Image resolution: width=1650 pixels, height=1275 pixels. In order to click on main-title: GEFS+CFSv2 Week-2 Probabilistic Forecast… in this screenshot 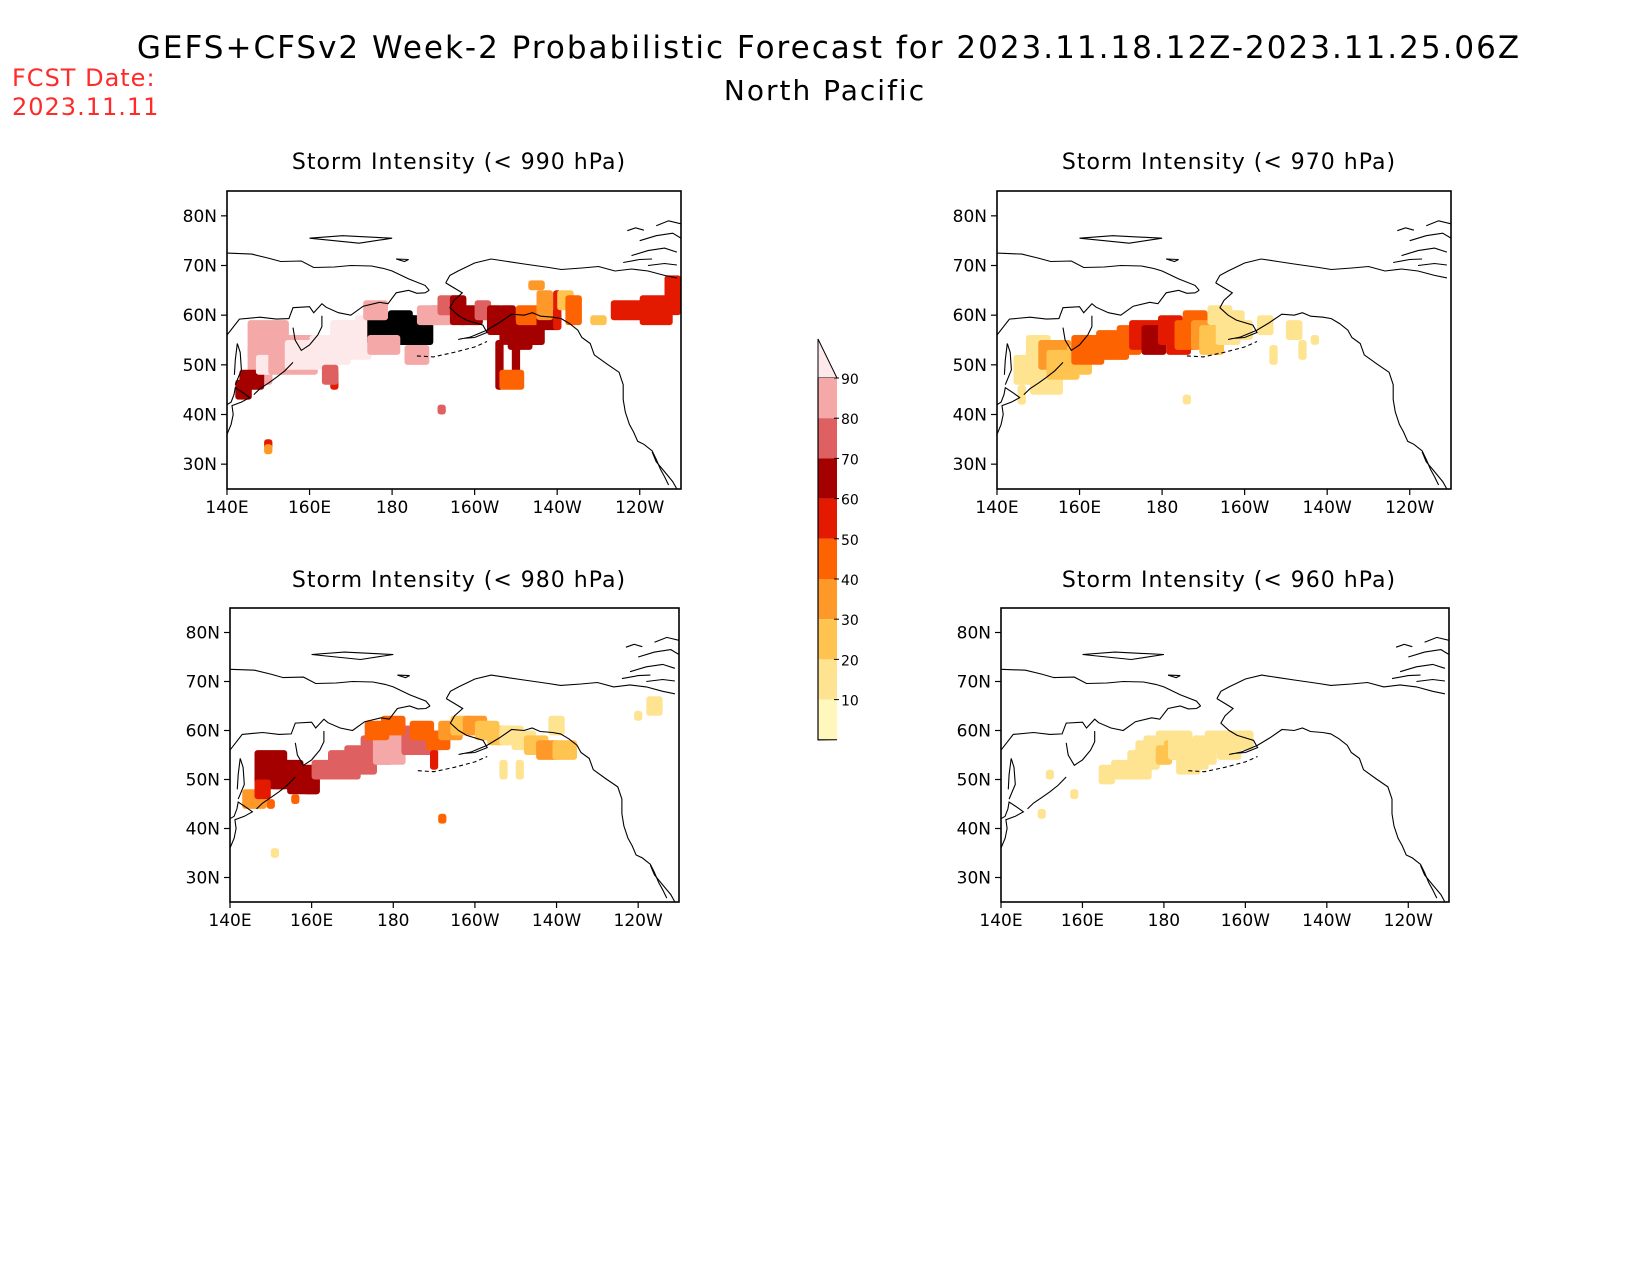, I will do `click(829, 48)`.